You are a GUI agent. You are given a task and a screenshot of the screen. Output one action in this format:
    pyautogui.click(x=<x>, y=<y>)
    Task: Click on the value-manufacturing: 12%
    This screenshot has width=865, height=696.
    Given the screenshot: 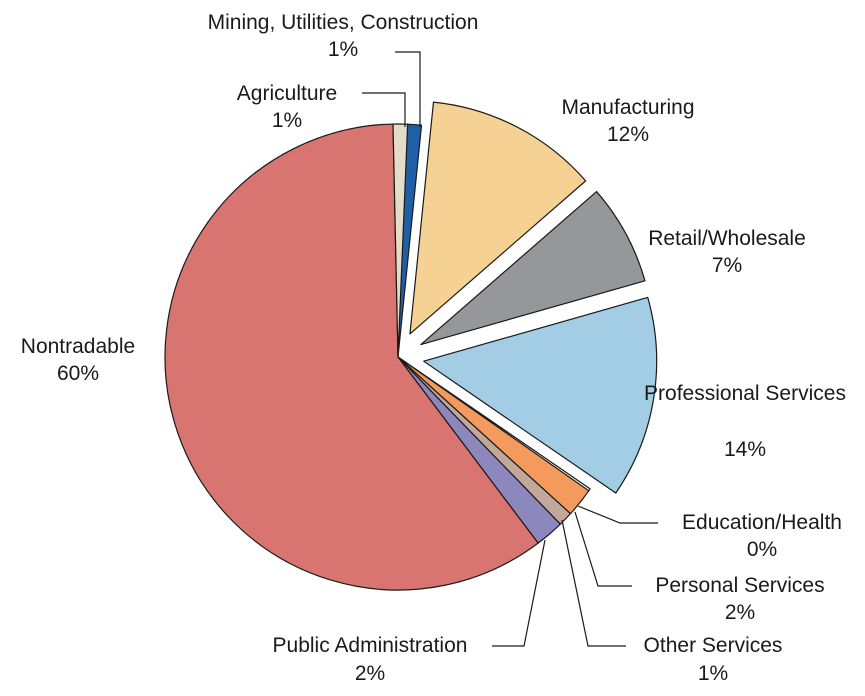 What is the action you would take?
    pyautogui.click(x=628, y=134)
    